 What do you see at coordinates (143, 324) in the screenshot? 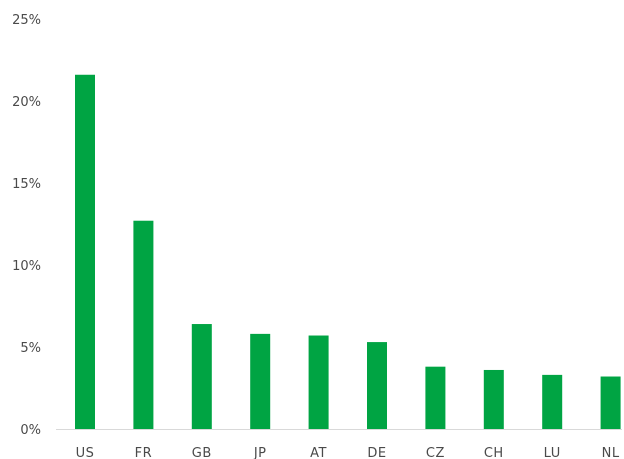
I see `bar-fr` at bounding box center [143, 324].